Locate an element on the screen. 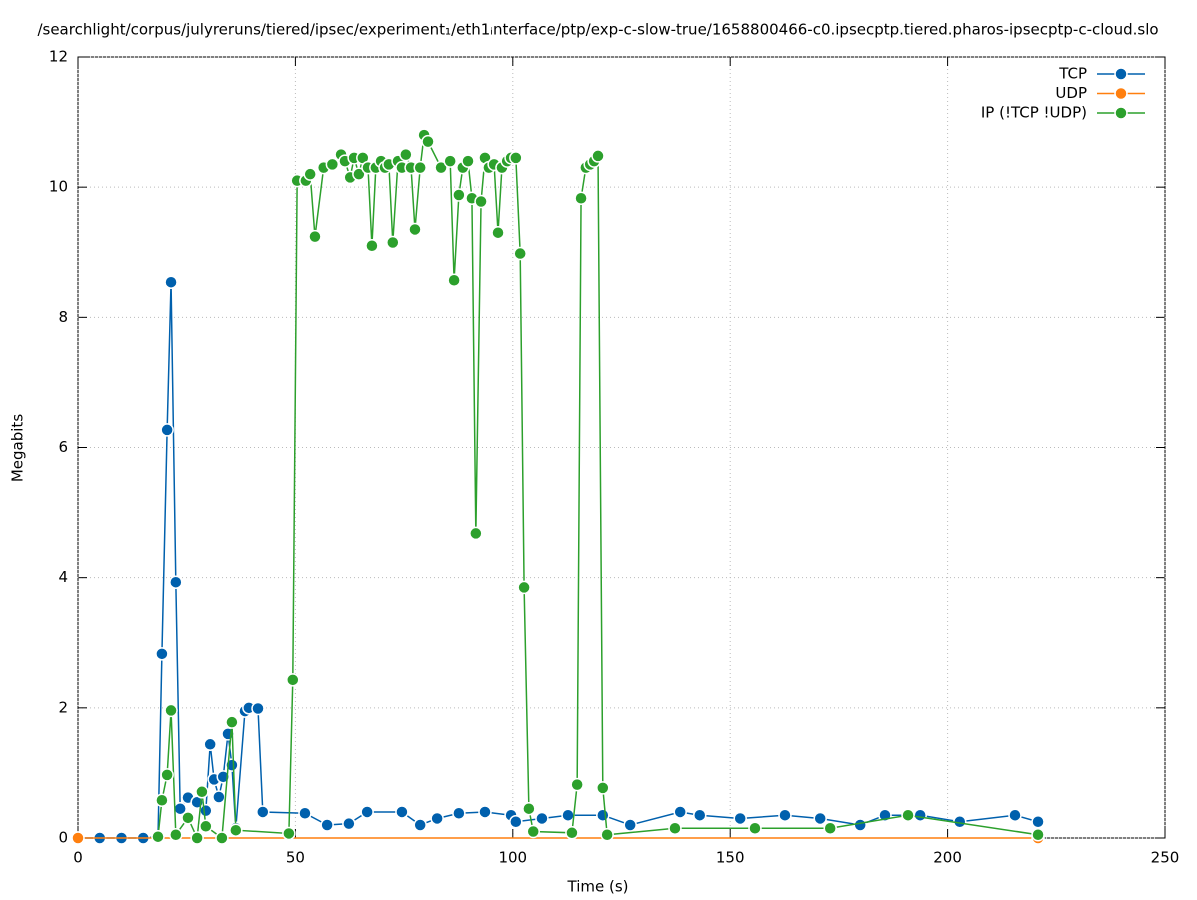 This screenshot has width=1197, height=900. legend-label: UDP is located at coordinates (1071, 93).